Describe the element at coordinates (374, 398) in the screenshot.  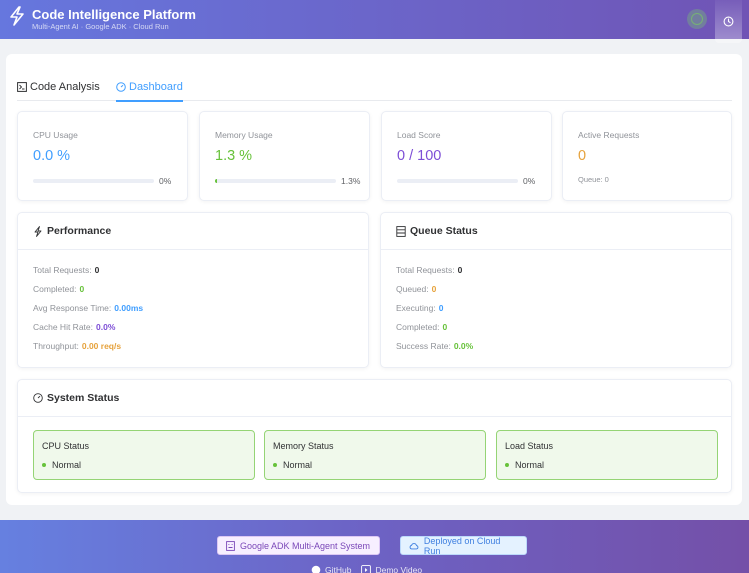
I see `panel-header: System Status` at that location.